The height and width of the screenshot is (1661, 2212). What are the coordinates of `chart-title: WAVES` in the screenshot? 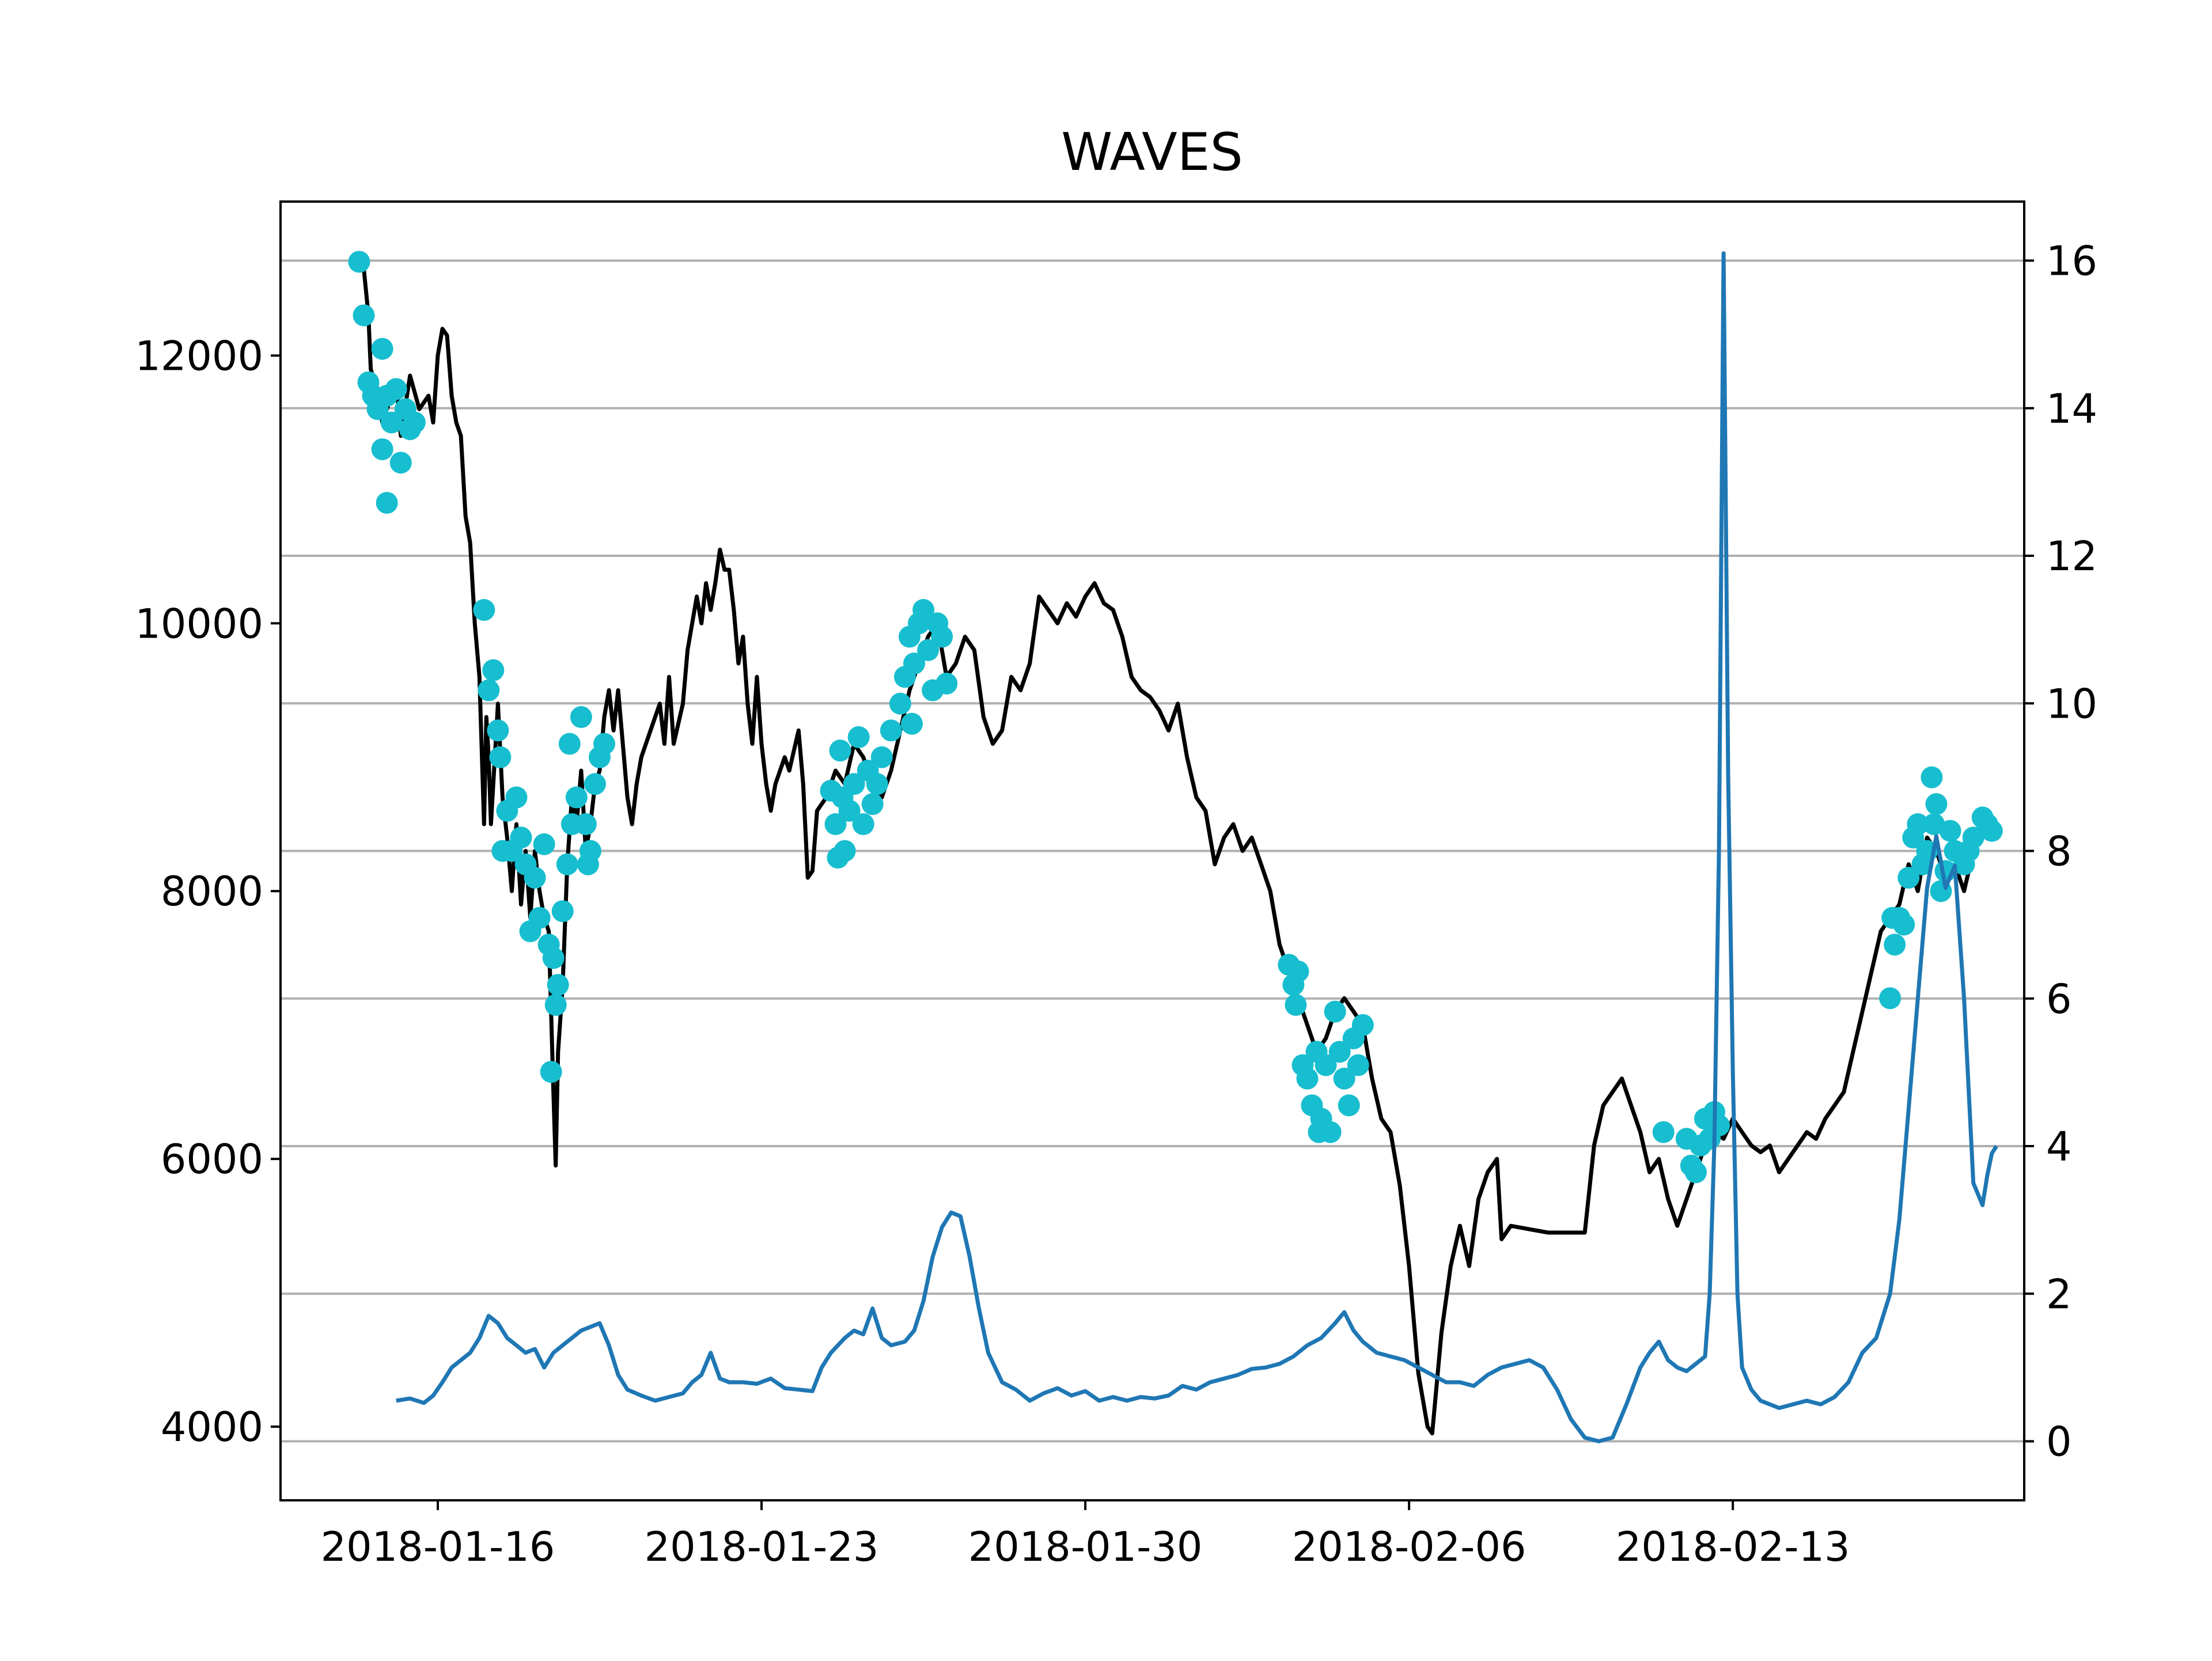 It's located at (1152, 152).